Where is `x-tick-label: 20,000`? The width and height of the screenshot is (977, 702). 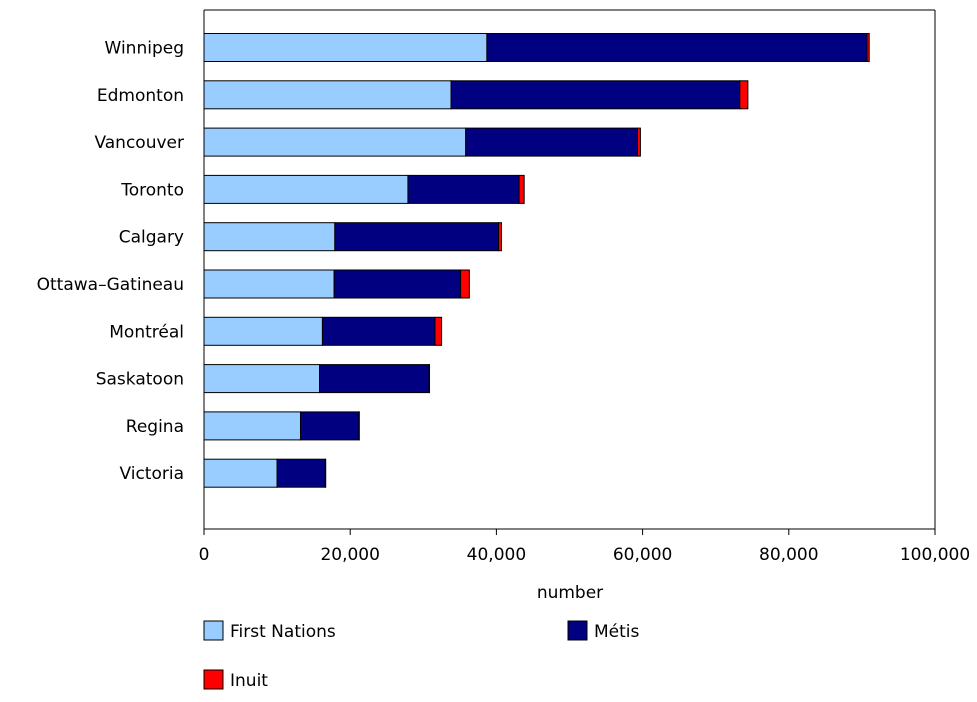 x-tick-label: 20,000 is located at coordinates (349, 555).